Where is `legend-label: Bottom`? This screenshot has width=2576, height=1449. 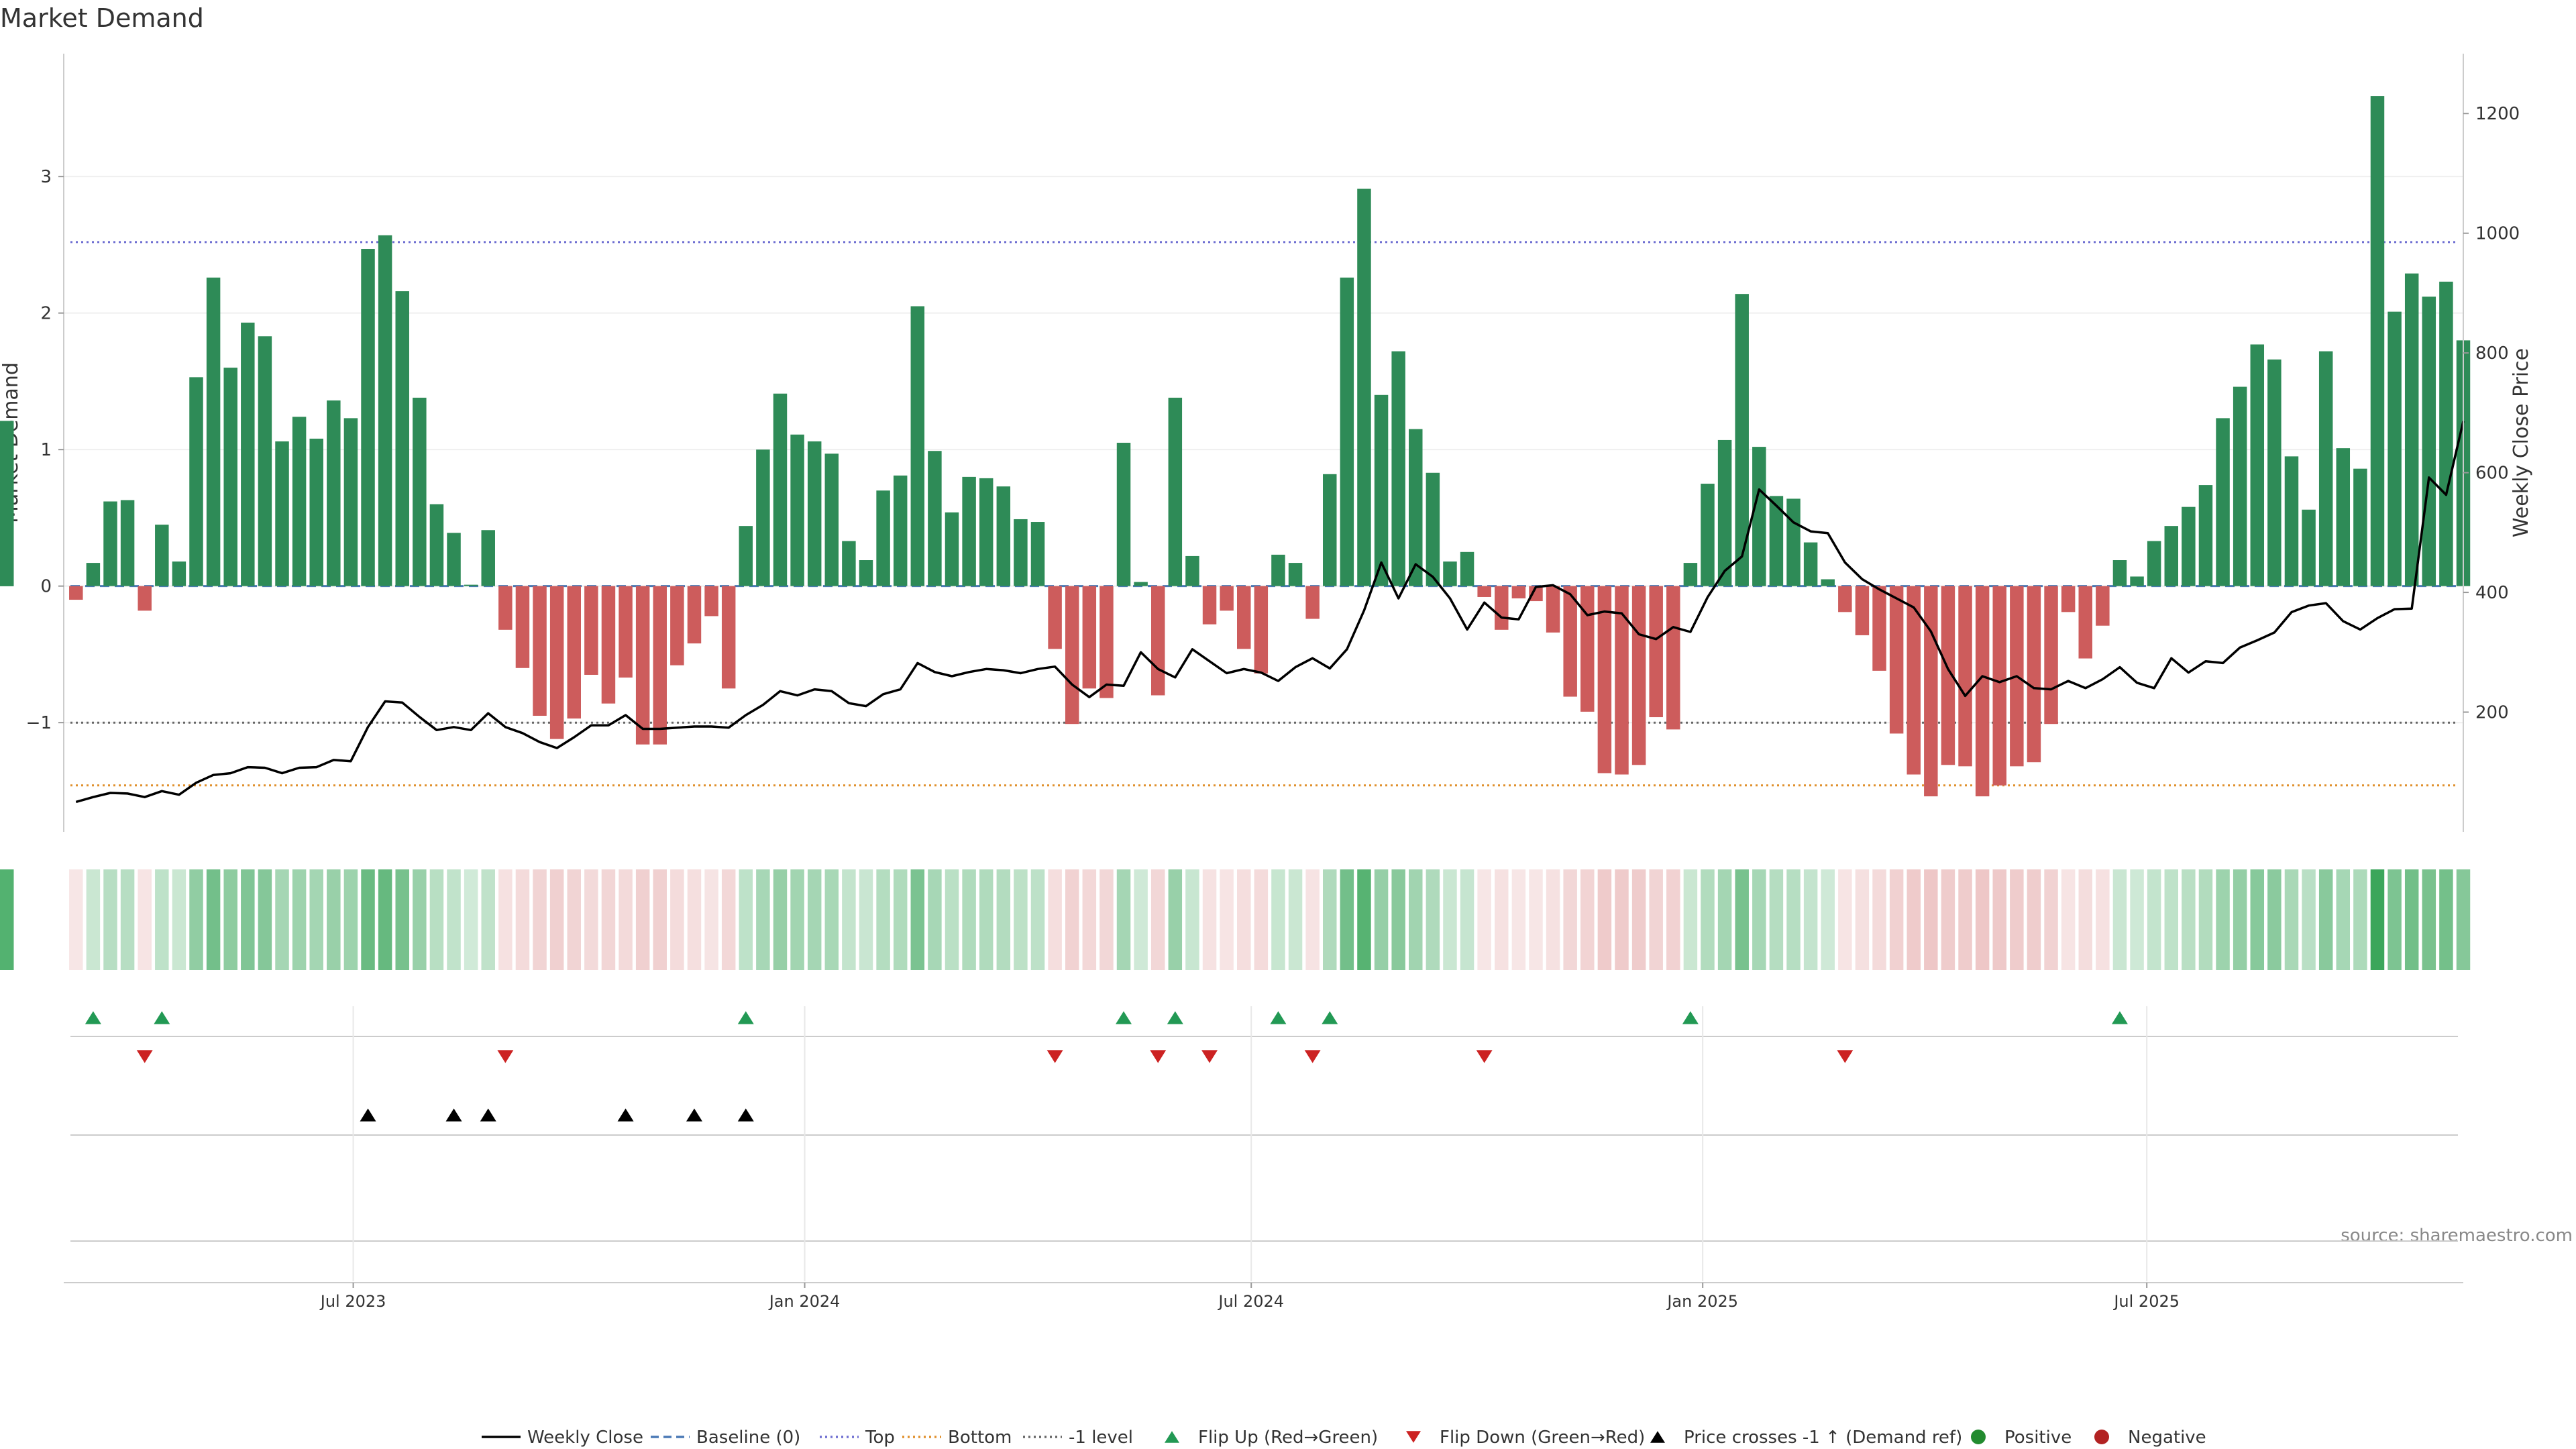
legend-label: Bottom is located at coordinates (980, 1438).